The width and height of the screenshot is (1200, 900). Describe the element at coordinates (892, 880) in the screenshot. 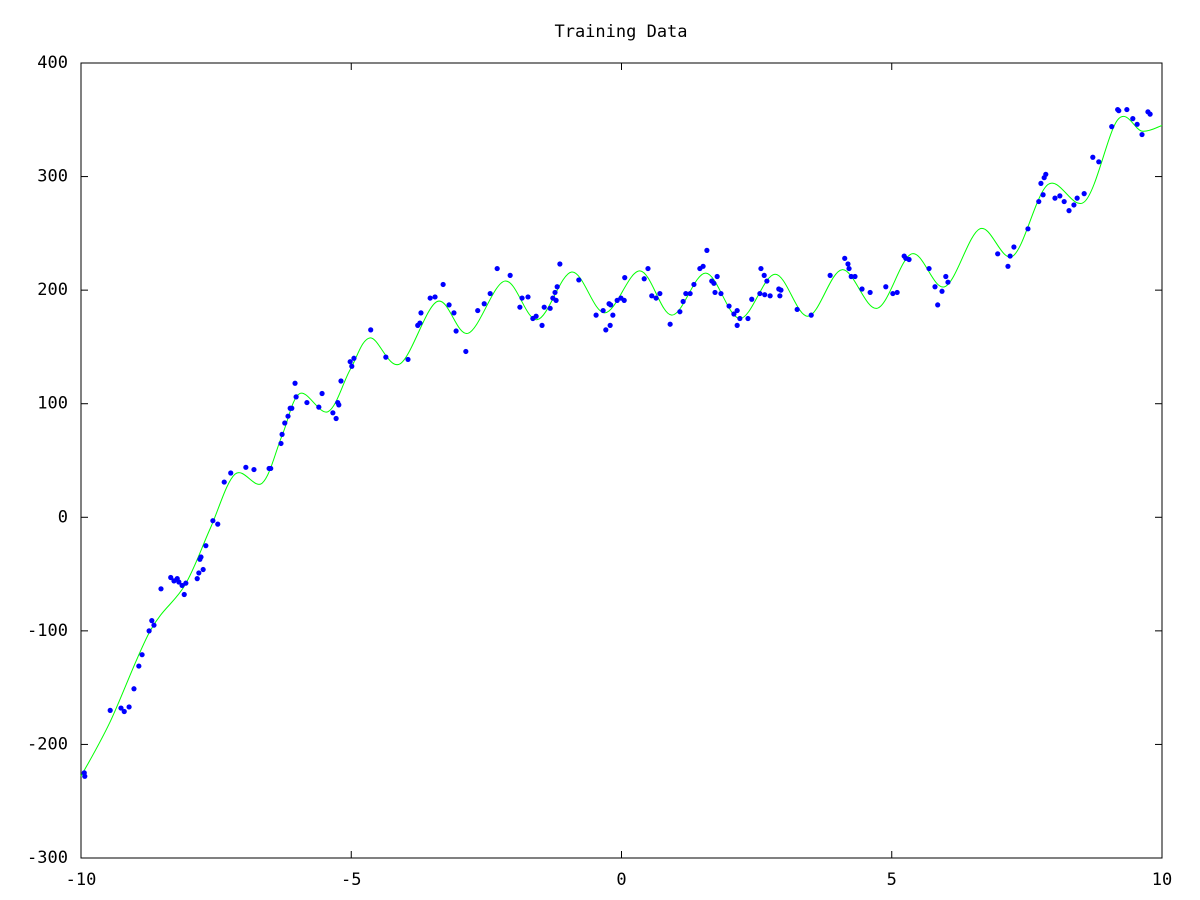

I see `x-tick-label: 5` at that location.